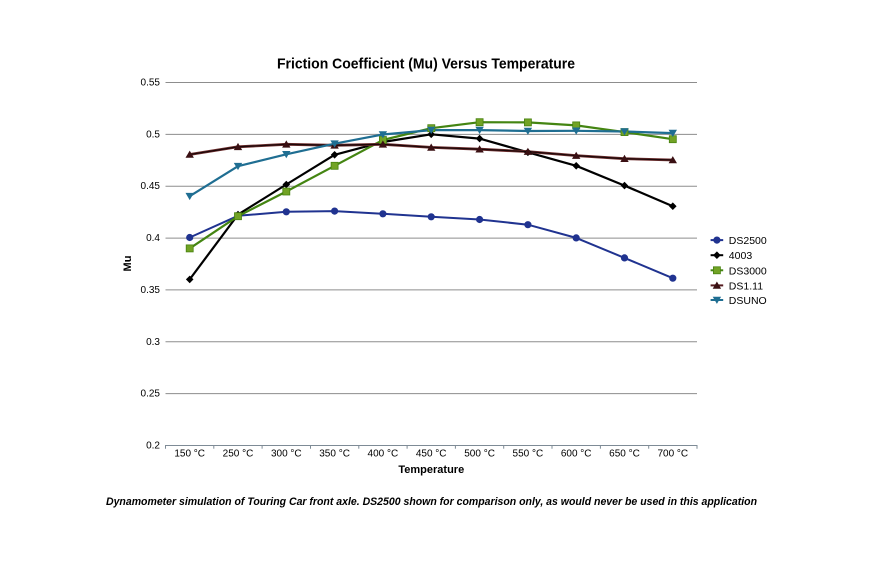  What do you see at coordinates (286, 454) in the screenshot?
I see `svg-text: 300 °C` at bounding box center [286, 454].